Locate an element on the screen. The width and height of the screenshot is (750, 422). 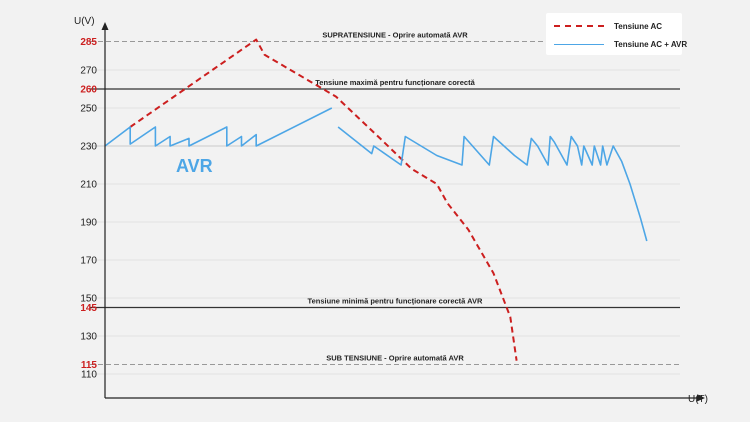
ref-label-115: SUB TENSIUNE - Oprire automată AVR is located at coordinates (395, 358).